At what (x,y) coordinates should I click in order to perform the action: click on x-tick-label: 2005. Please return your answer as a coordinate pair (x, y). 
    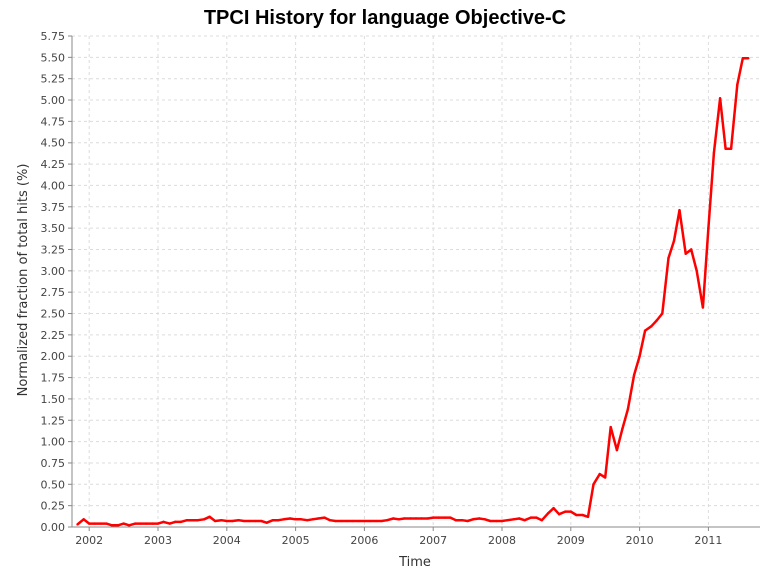
    Looking at the image, I should click on (296, 540).